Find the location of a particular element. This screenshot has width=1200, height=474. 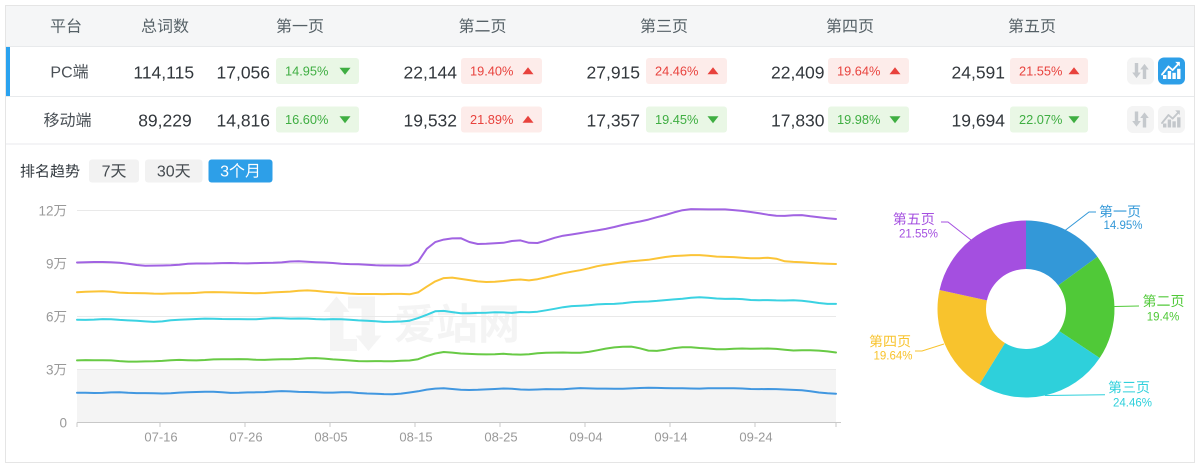

svg-text: 24,591 is located at coordinates (979, 72).